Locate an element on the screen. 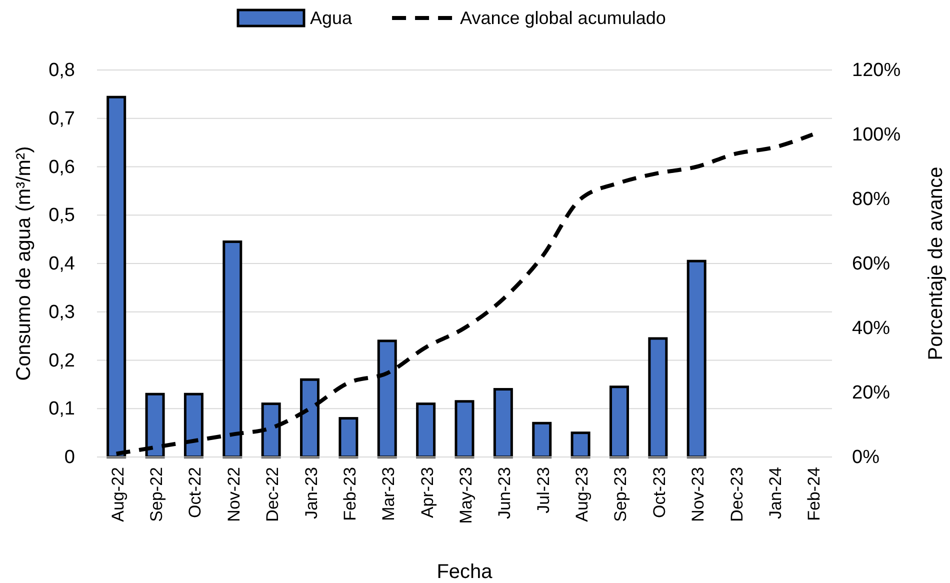 The image size is (950, 583). y2-tick-label: 100% is located at coordinates (876, 135).